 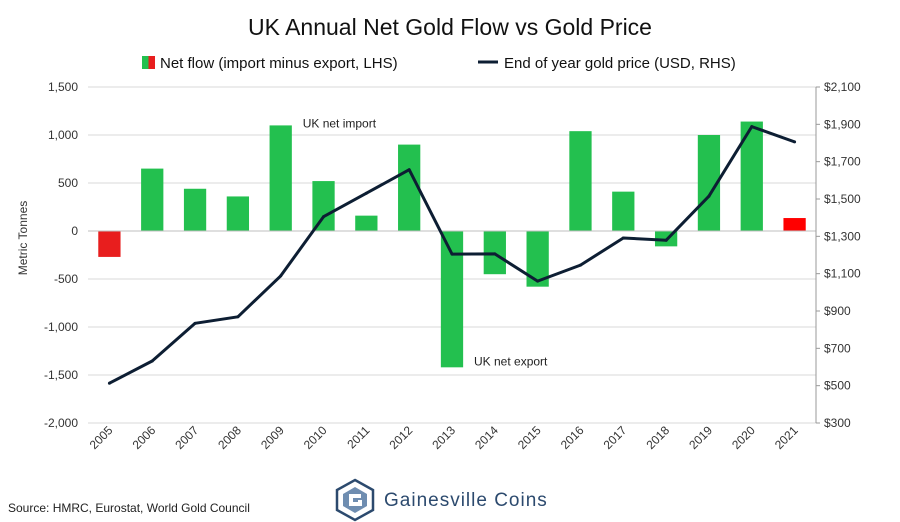 What do you see at coordinates (152, 361) in the screenshot?
I see `price-point-2006` at bounding box center [152, 361].